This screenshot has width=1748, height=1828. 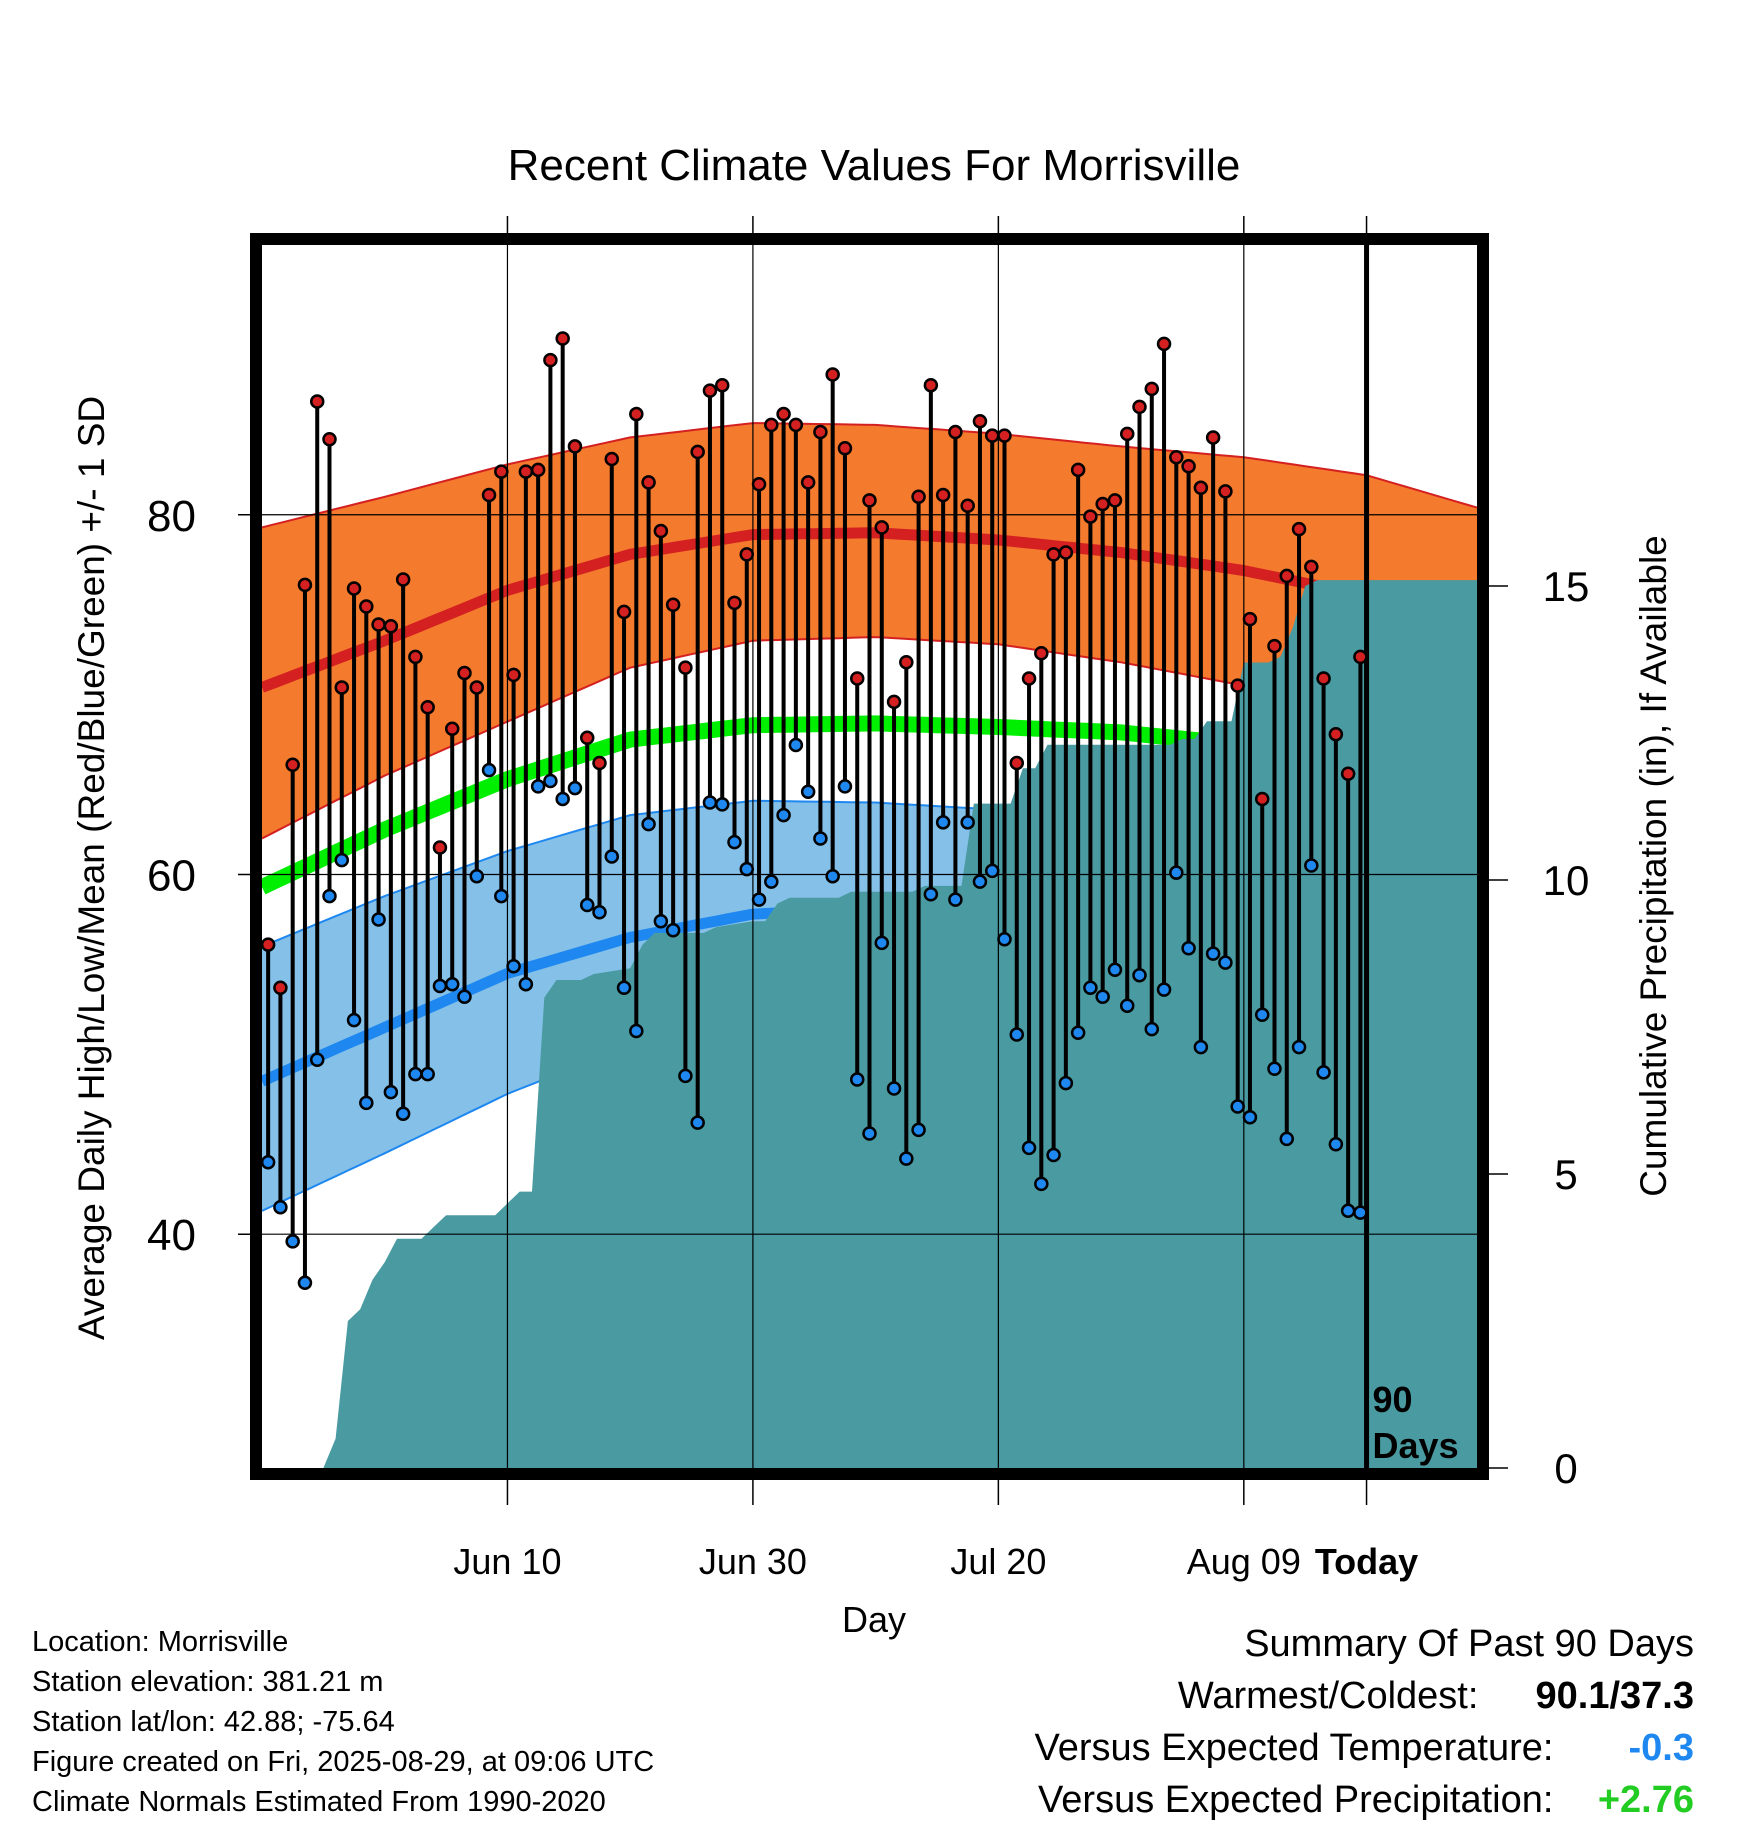 What do you see at coordinates (1565, 1174) in the screenshot?
I see `y2-tick-label: 5` at bounding box center [1565, 1174].